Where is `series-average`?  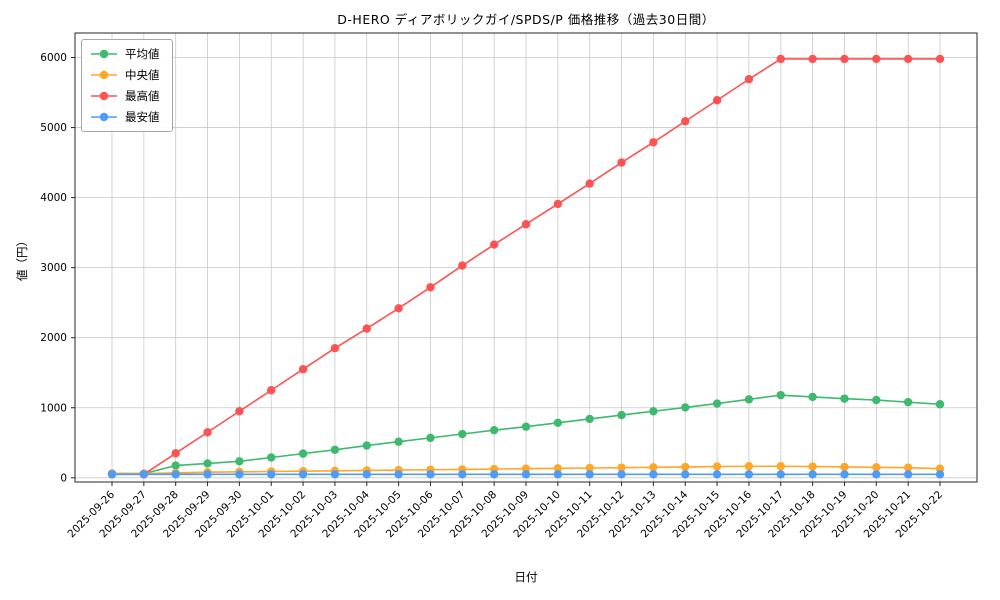 series-average is located at coordinates (526, 434).